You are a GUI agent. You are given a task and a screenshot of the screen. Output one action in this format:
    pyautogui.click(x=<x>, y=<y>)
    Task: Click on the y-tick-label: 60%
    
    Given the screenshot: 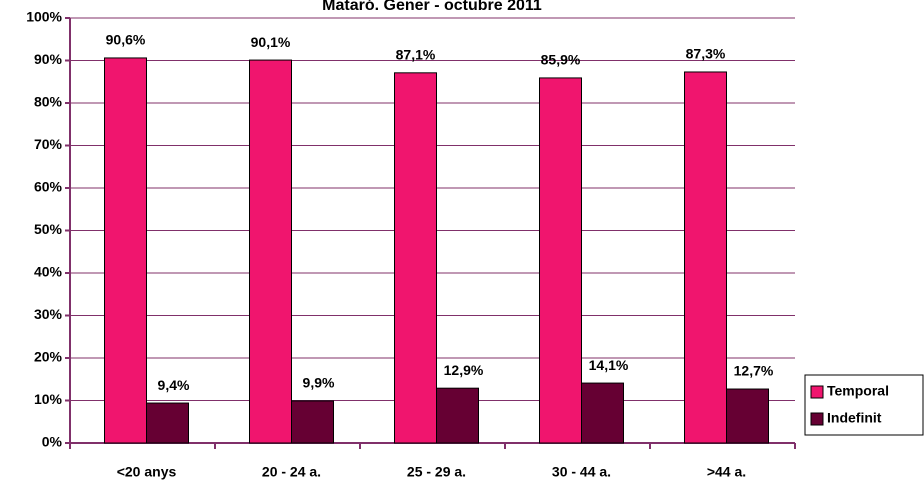 What is the action you would take?
    pyautogui.click(x=48, y=187)
    